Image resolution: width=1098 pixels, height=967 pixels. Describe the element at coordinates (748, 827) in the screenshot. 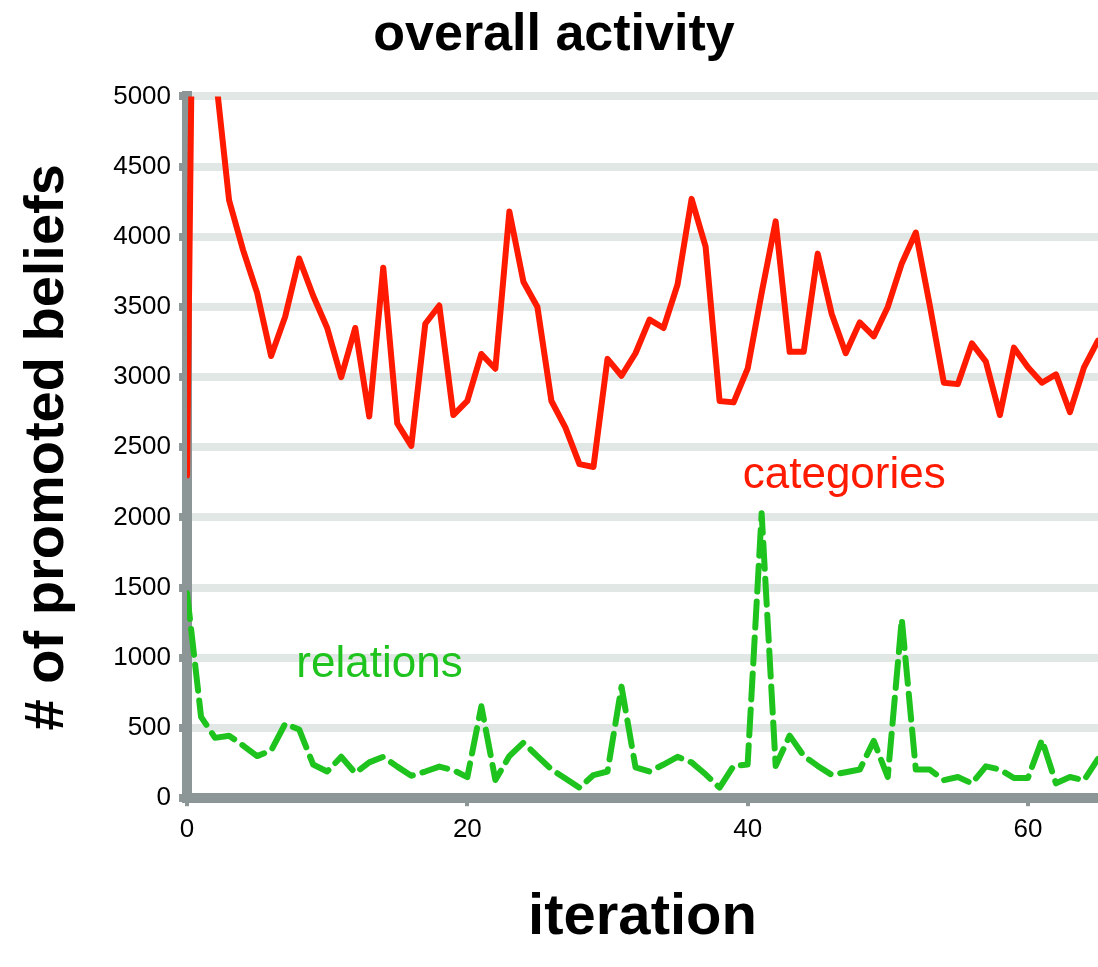

I see `x-tick-label: 40` at that location.